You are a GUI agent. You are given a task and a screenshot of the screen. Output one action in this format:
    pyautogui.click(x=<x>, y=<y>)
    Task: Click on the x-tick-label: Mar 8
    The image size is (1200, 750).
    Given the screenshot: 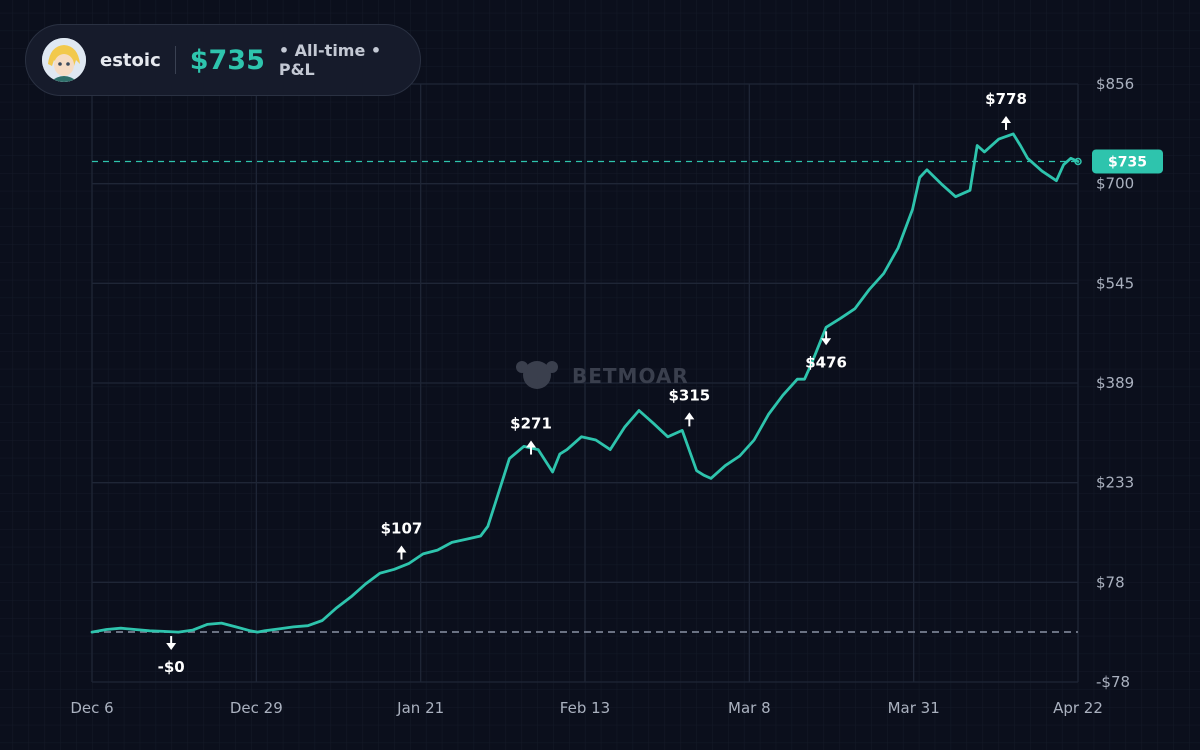 What is the action you would take?
    pyautogui.click(x=749, y=708)
    